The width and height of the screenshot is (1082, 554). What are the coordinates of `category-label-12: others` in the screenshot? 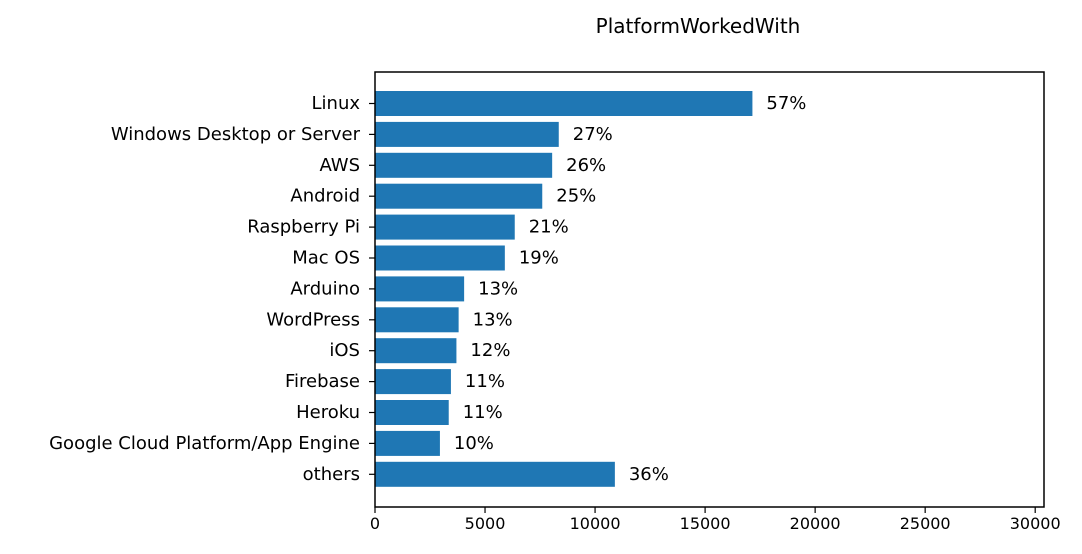 It's located at (331, 474).